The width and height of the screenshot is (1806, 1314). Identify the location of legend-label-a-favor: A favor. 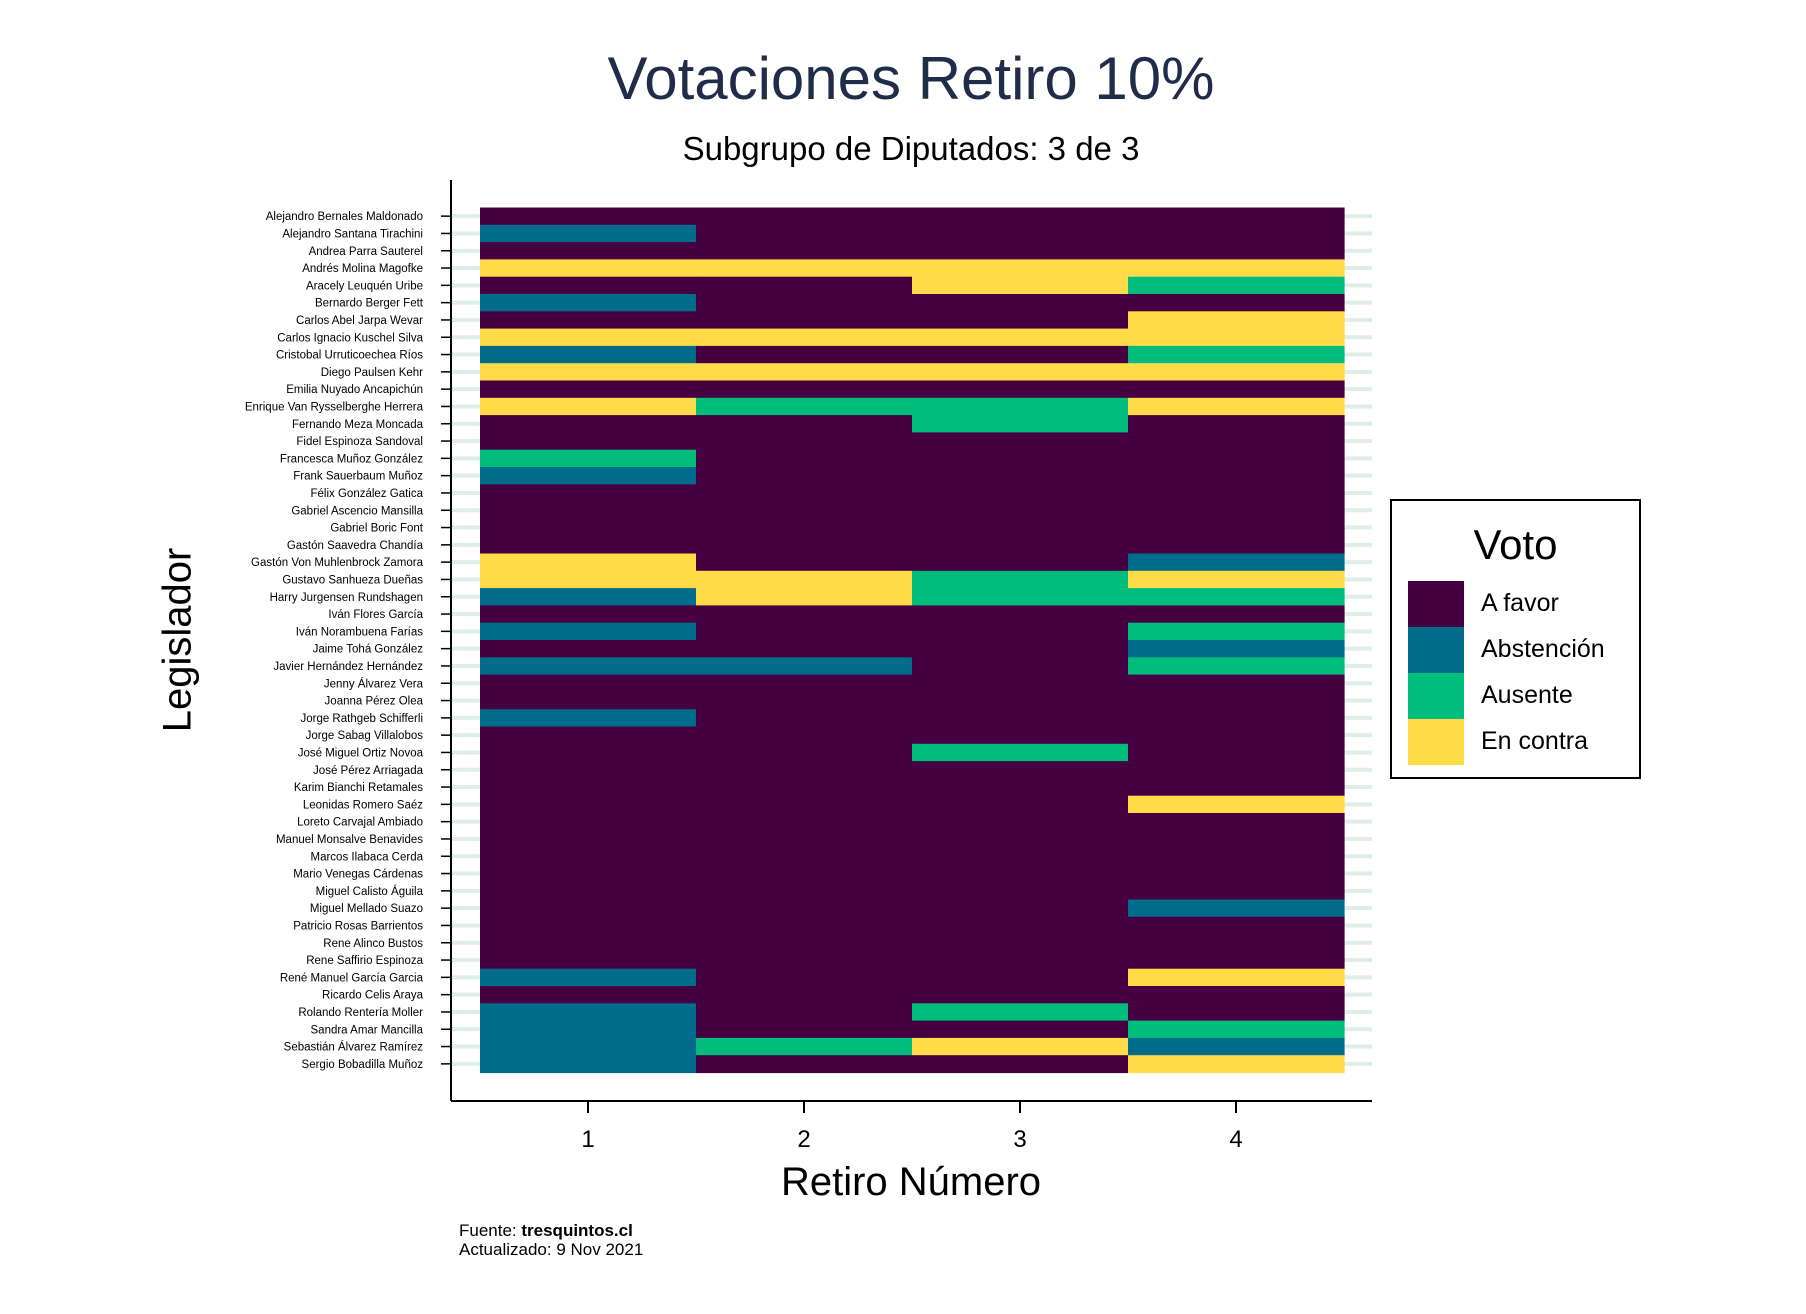
(1520, 603).